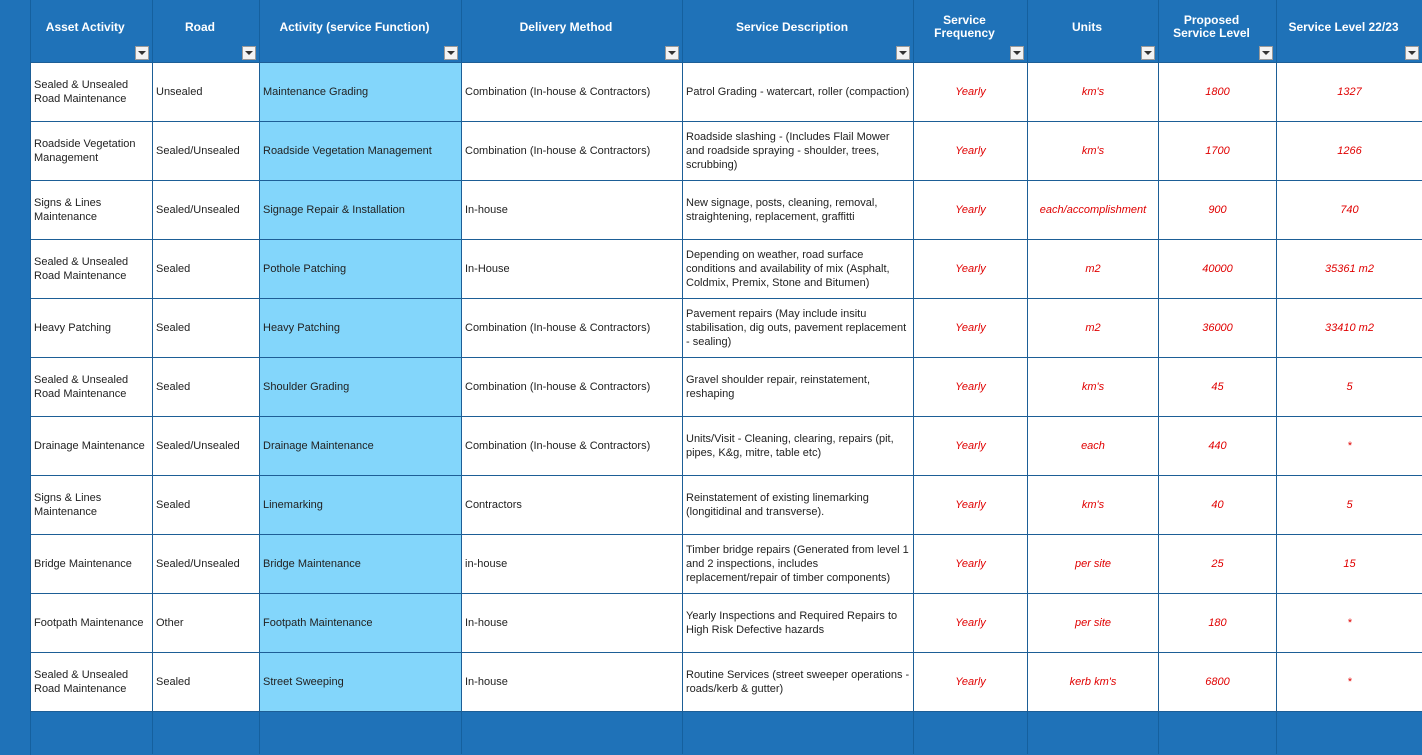  Describe the element at coordinates (1217, 505) in the screenshot. I see `proposed-service-level-cell: 40` at that location.